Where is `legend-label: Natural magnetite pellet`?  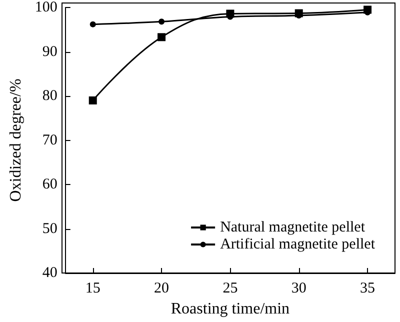 legend-label: Natural magnetite pellet is located at coordinates (293, 228).